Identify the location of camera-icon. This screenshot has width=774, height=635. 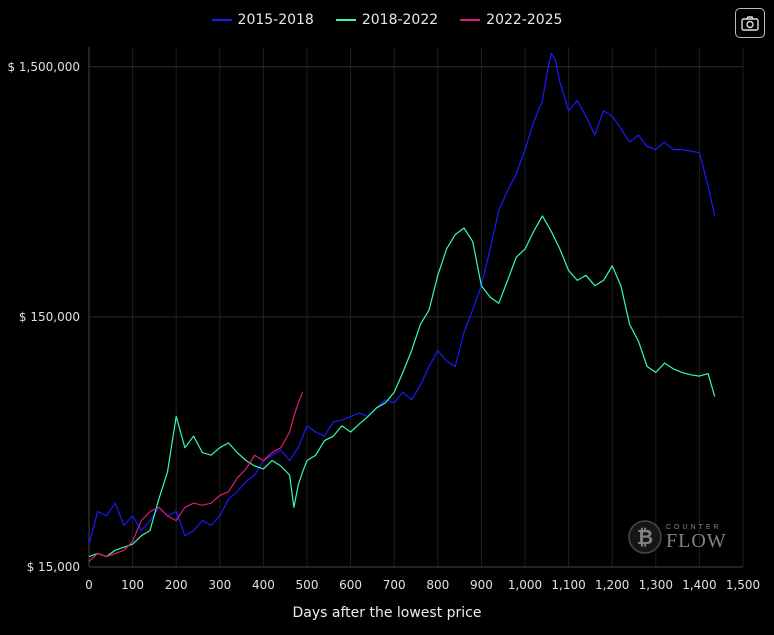
(750, 23).